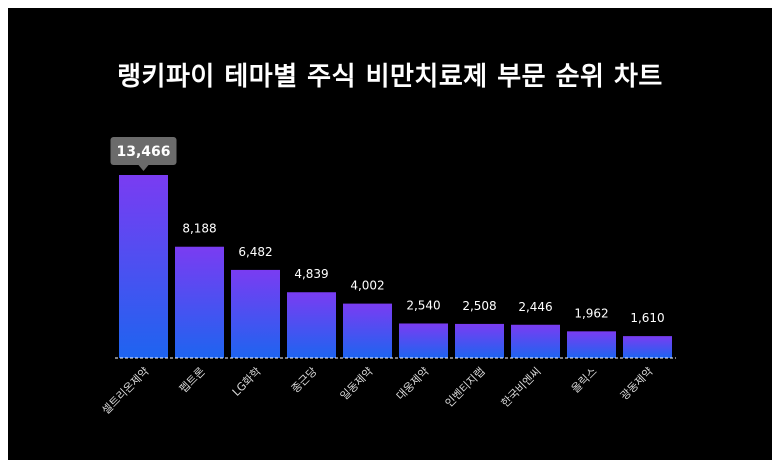 The width and height of the screenshot is (780, 468). I want to click on value-callout: 13,466, so click(143, 154).